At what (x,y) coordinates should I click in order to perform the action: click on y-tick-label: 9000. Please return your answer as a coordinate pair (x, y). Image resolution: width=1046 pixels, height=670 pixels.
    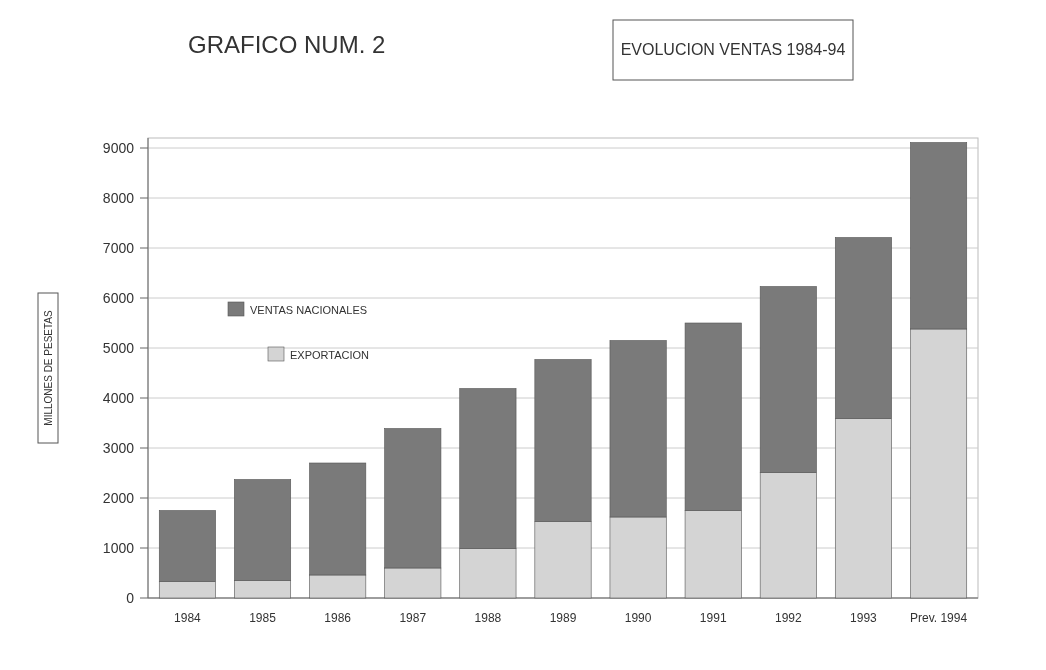
    Looking at the image, I should click on (118, 148).